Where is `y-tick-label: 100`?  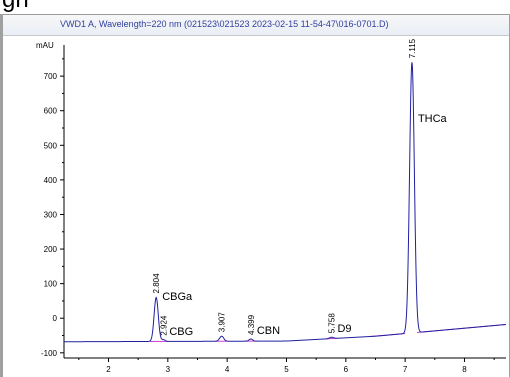 y-tick-label: 100 is located at coordinates (51, 284).